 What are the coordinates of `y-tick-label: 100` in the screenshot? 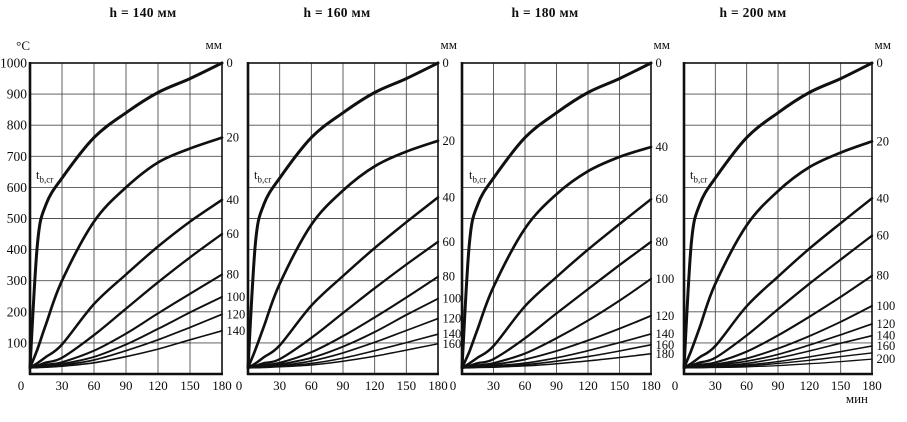 It's located at (17, 342).